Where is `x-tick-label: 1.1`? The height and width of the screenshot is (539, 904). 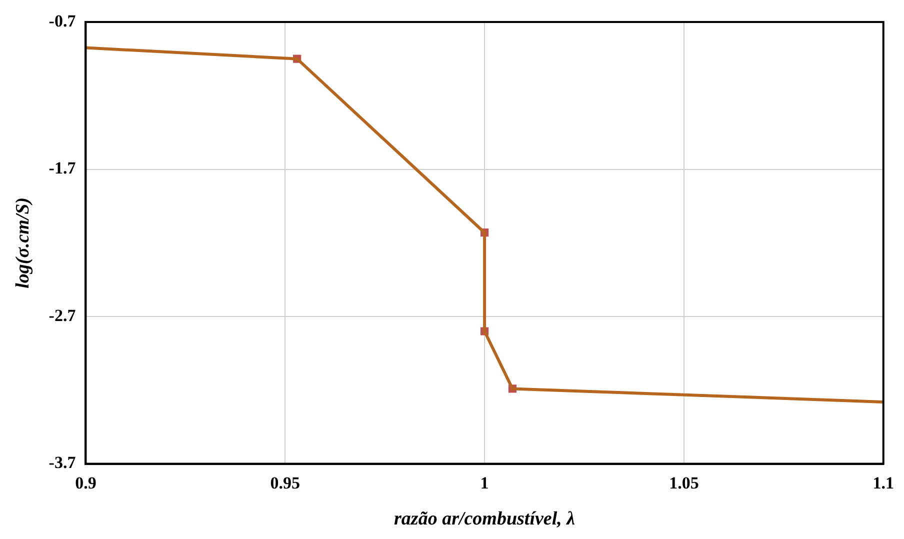 x-tick-label: 1.1 is located at coordinates (883, 482).